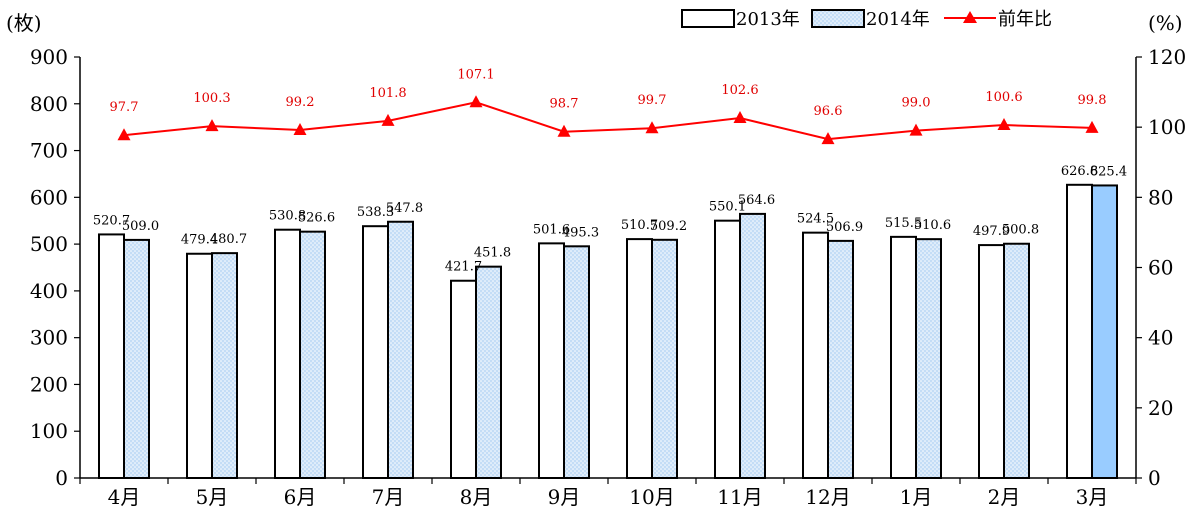 This screenshot has width=1196, height=522. What do you see at coordinates (844, 227) in the screenshot?
I see `bar-label-2014: 506.9` at bounding box center [844, 227].